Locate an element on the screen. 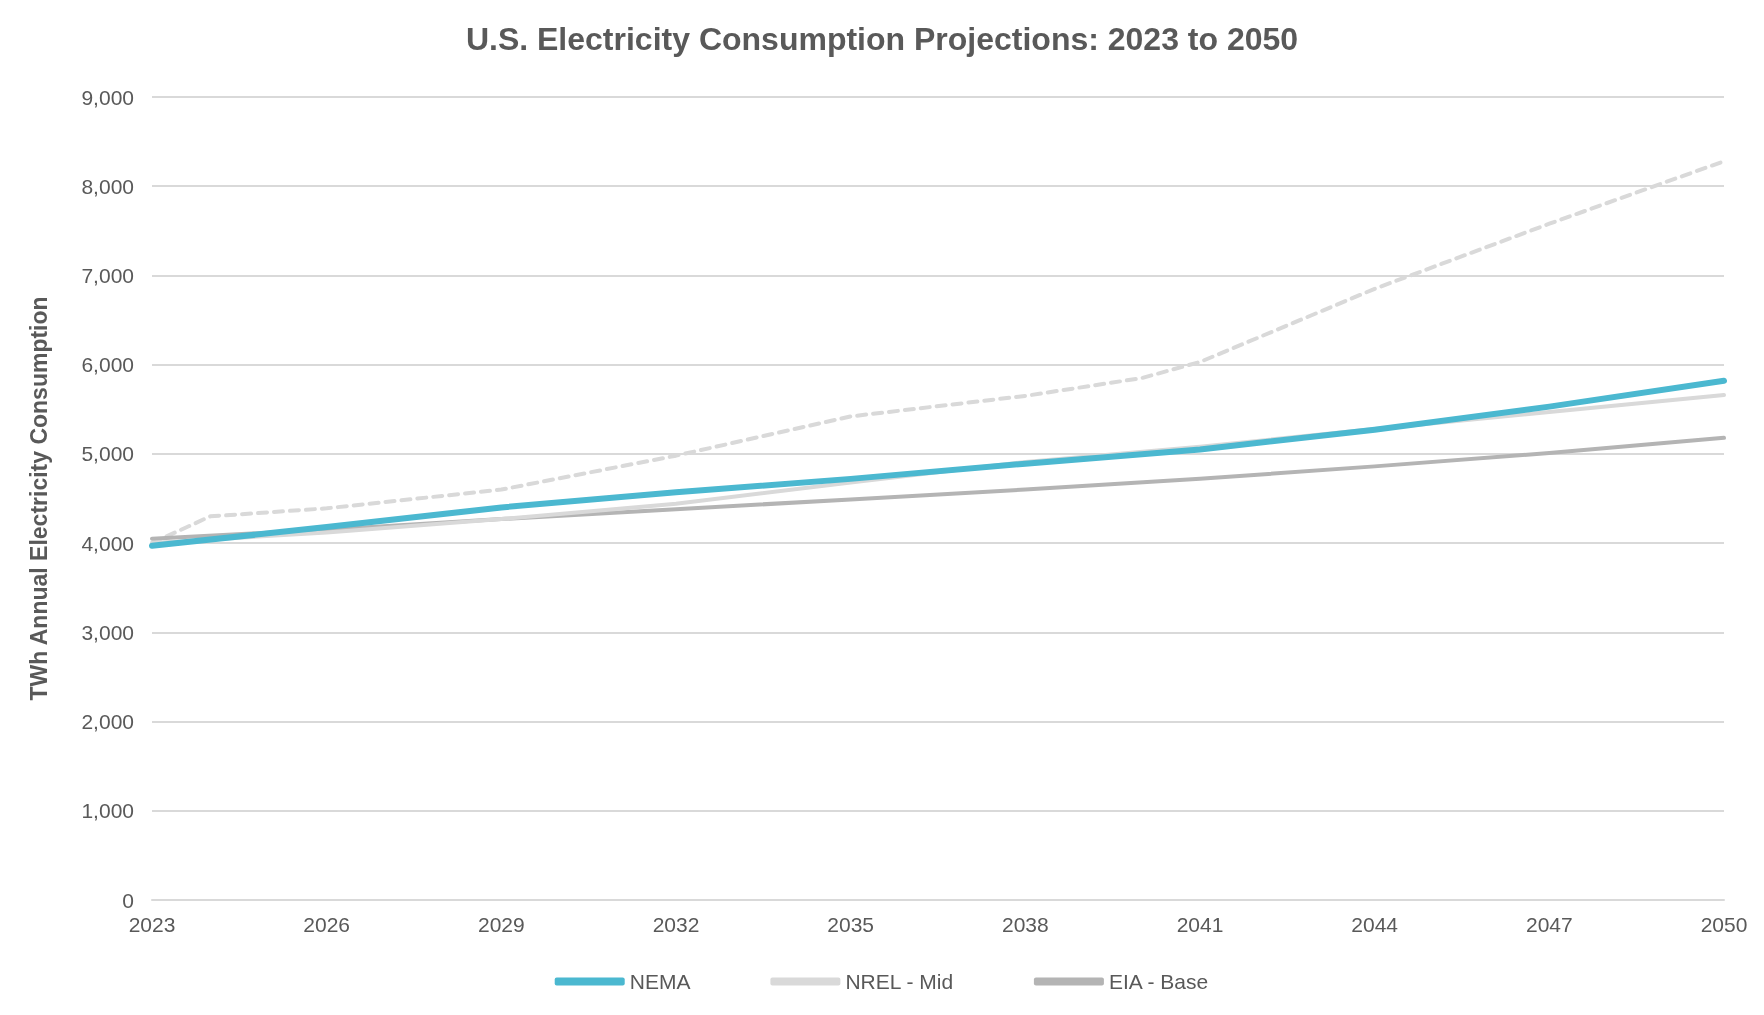  x-tick-label: 2023 is located at coordinates (152, 924).